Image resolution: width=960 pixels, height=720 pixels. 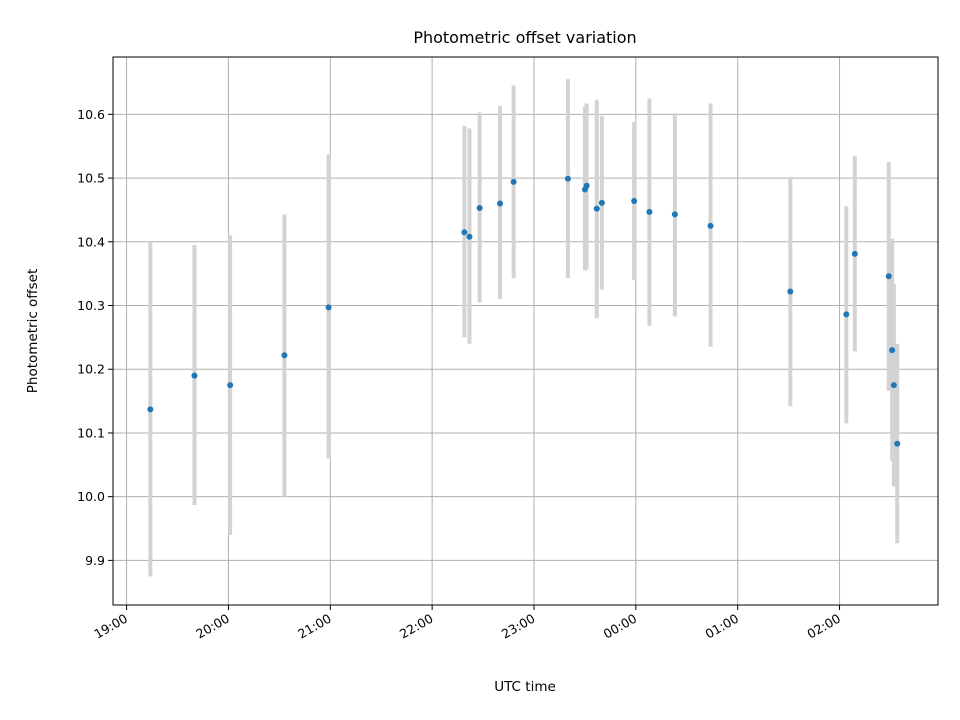 What do you see at coordinates (110, 626) in the screenshot?
I see `x-tick-label: 19:00` at bounding box center [110, 626].